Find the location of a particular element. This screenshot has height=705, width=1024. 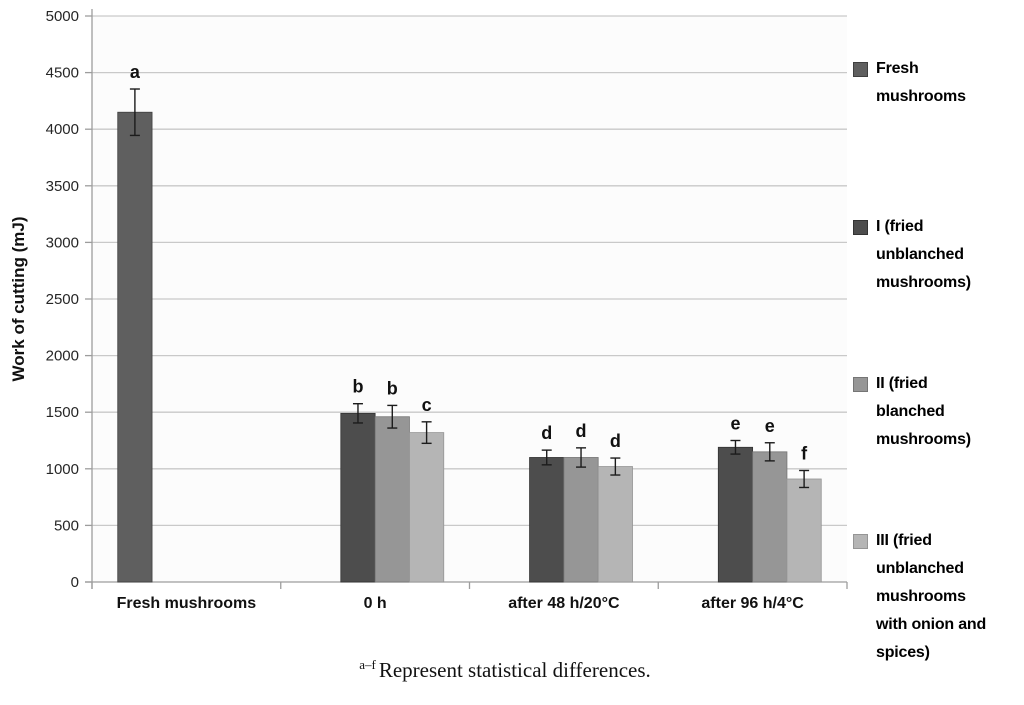

bar-s3-c3 is located at coordinates (804, 530).